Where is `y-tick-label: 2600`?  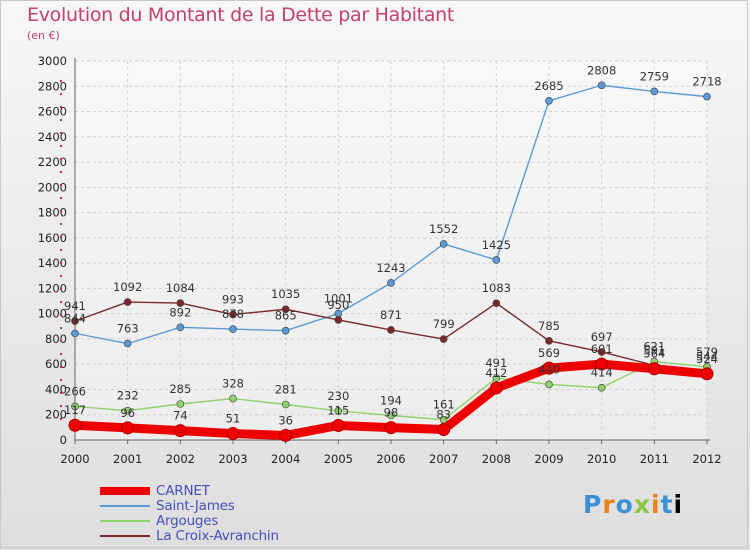
y-tick-label: 2600 is located at coordinates (52, 112).